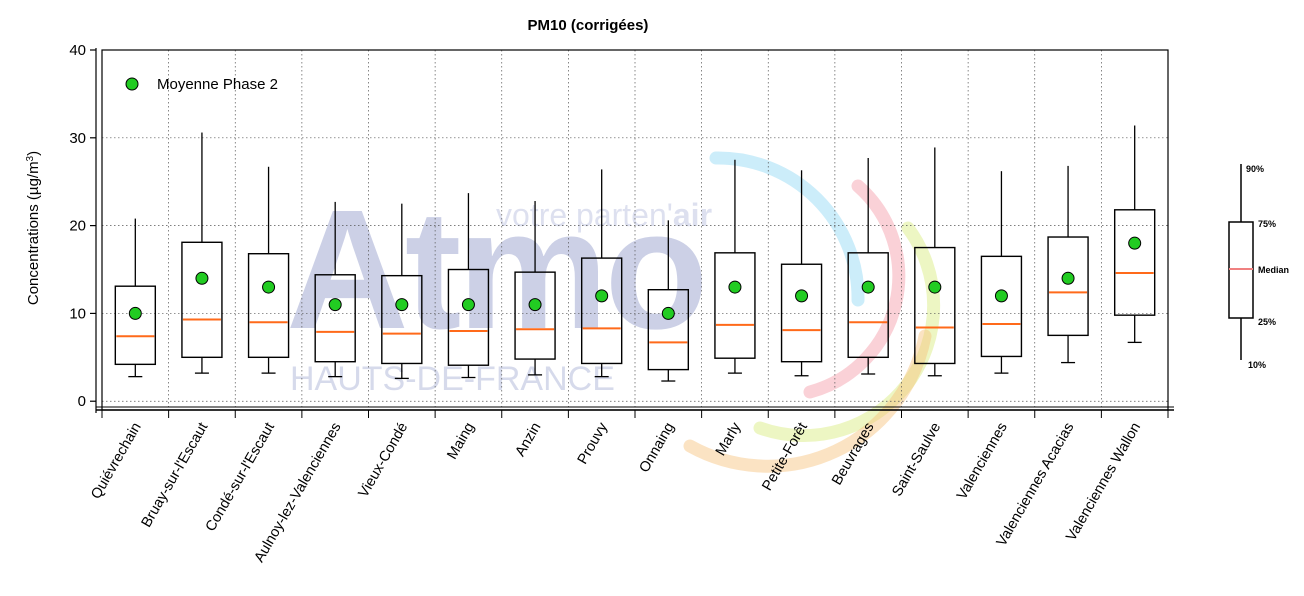 This screenshot has height=596, width=1304. Describe the element at coordinates (175, 475) in the screenshot. I see `x-tick-label-1: Bruay-sur-l'Escaut` at that location.